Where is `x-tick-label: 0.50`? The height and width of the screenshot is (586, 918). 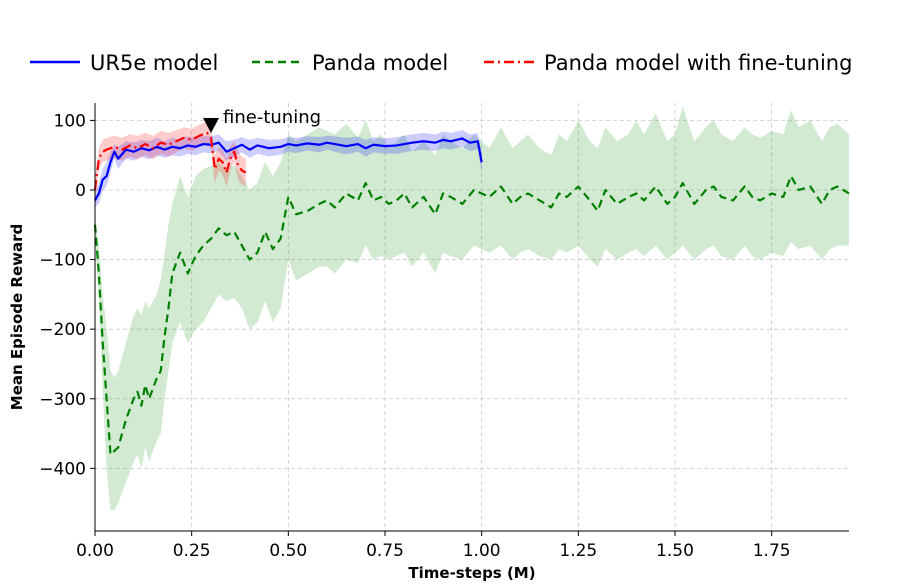
x-tick-label: 0.50 is located at coordinates (288, 551).